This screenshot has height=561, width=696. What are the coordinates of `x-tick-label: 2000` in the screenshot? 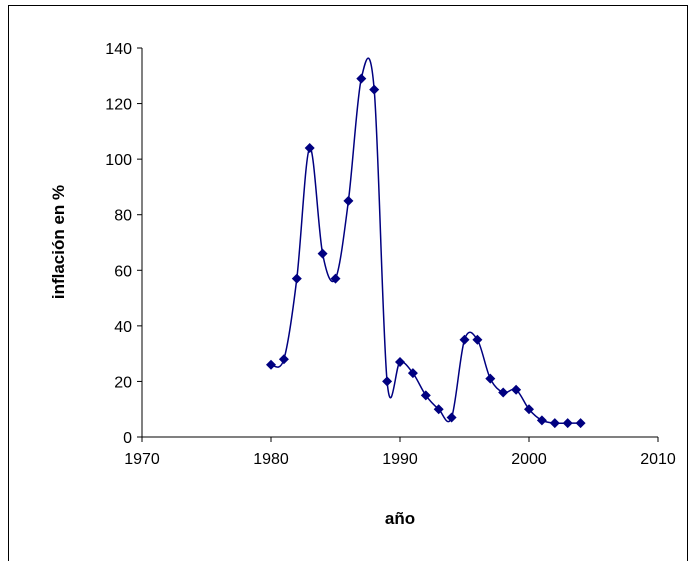 It's located at (529, 459).